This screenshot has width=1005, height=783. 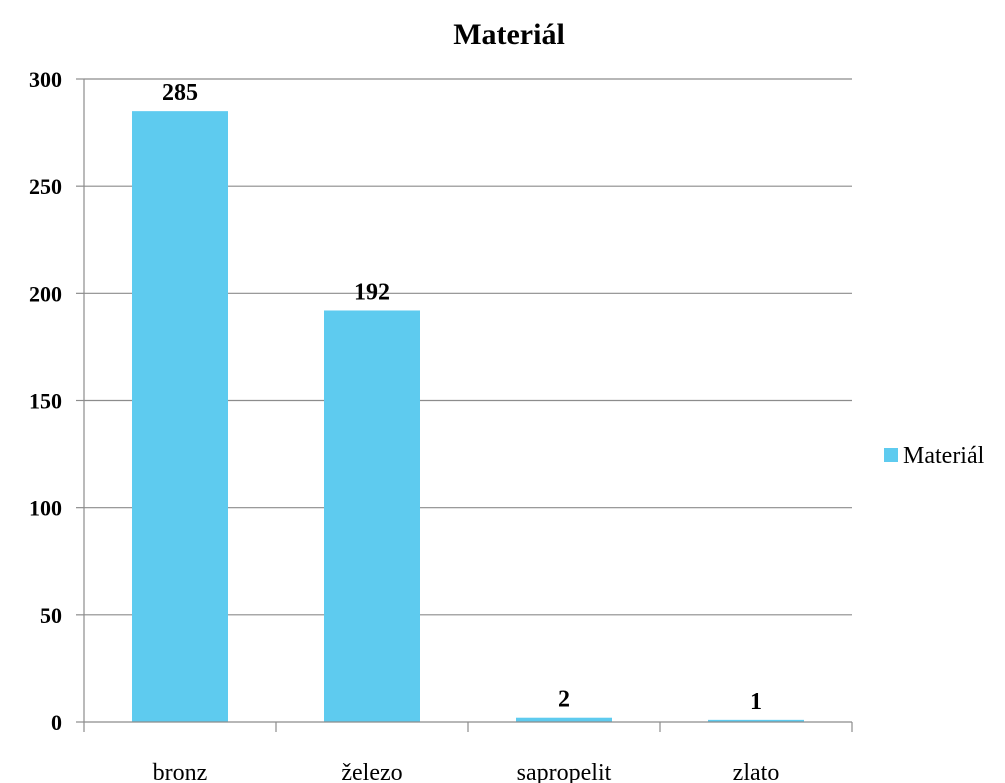 What do you see at coordinates (944, 456) in the screenshot?
I see `legend-label: Materiál` at bounding box center [944, 456].